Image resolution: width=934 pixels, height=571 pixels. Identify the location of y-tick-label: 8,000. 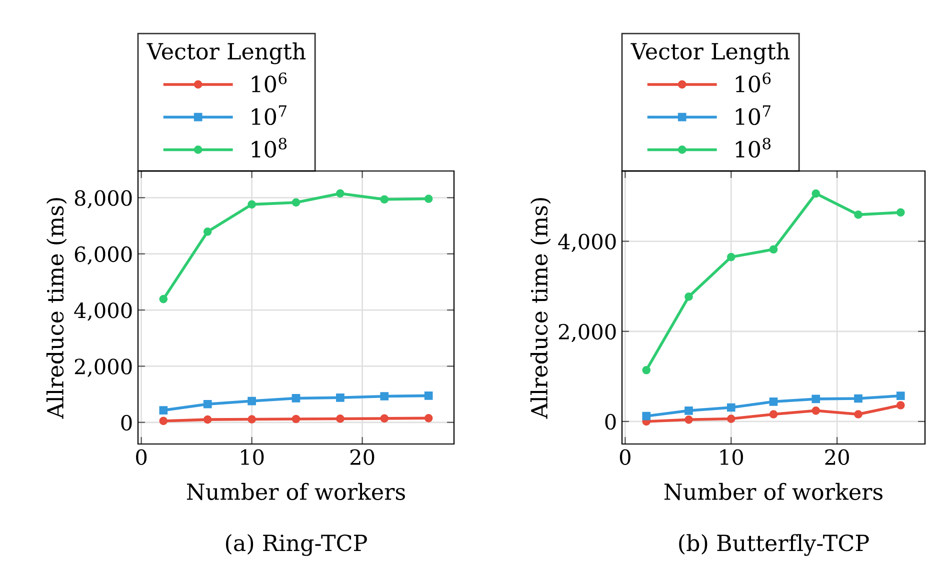
(103, 199).